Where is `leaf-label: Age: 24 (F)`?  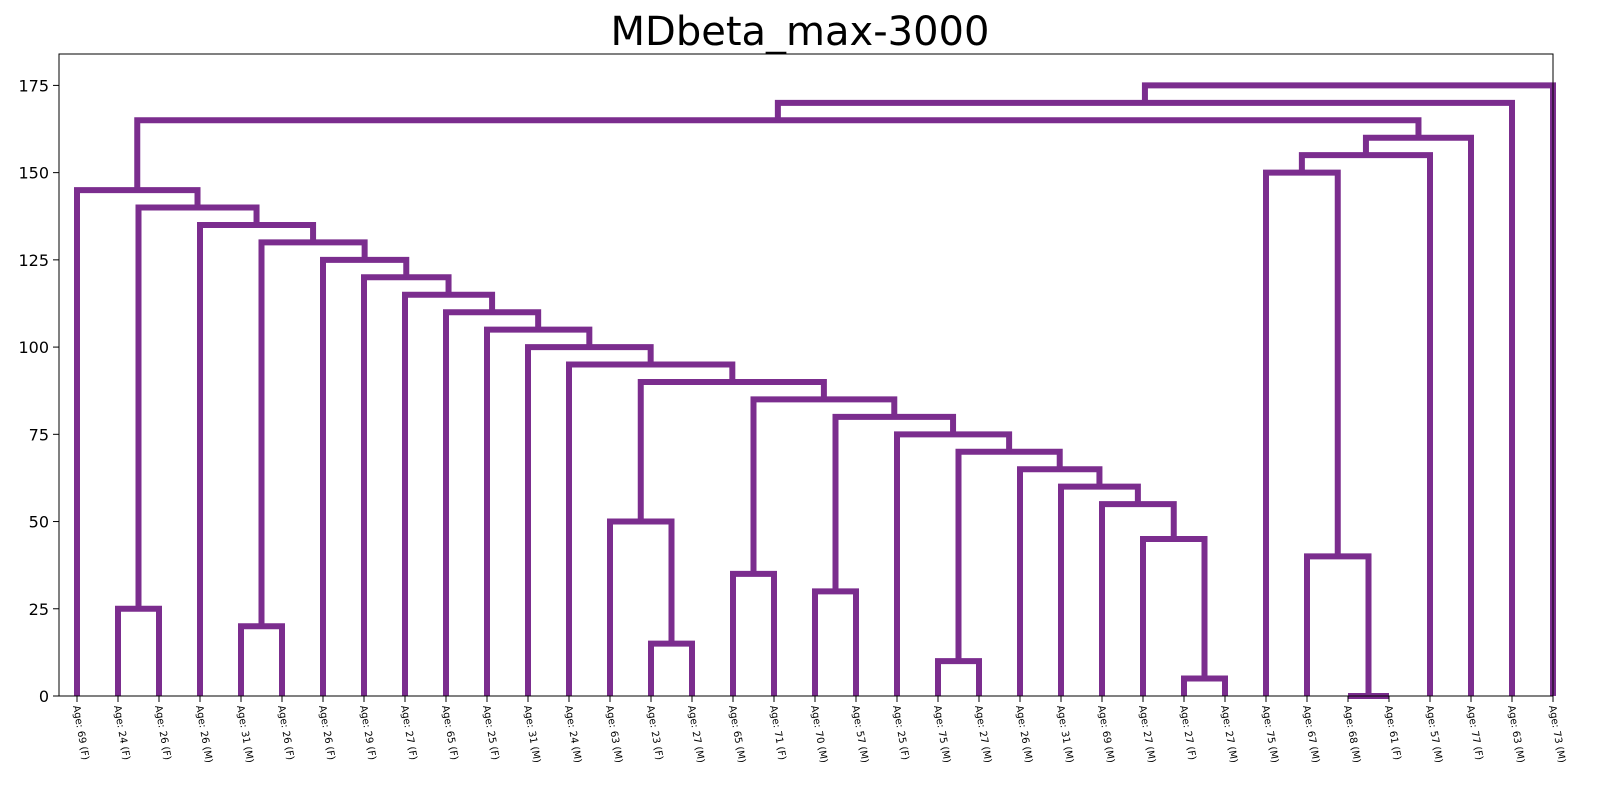
leaf-label: Age: 24 (F) is located at coordinates (121, 733).